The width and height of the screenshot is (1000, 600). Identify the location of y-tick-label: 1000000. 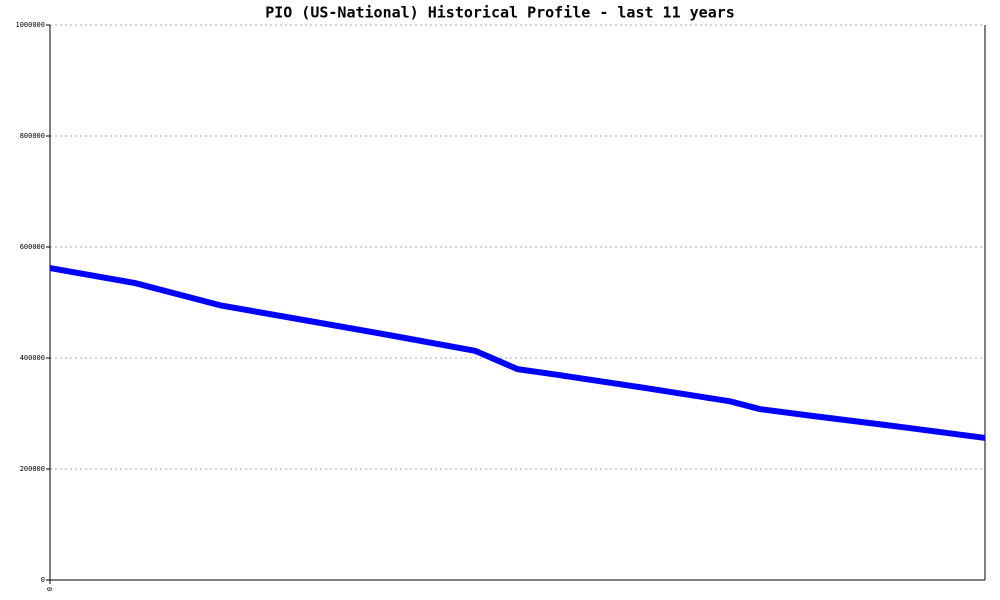
(30, 25).